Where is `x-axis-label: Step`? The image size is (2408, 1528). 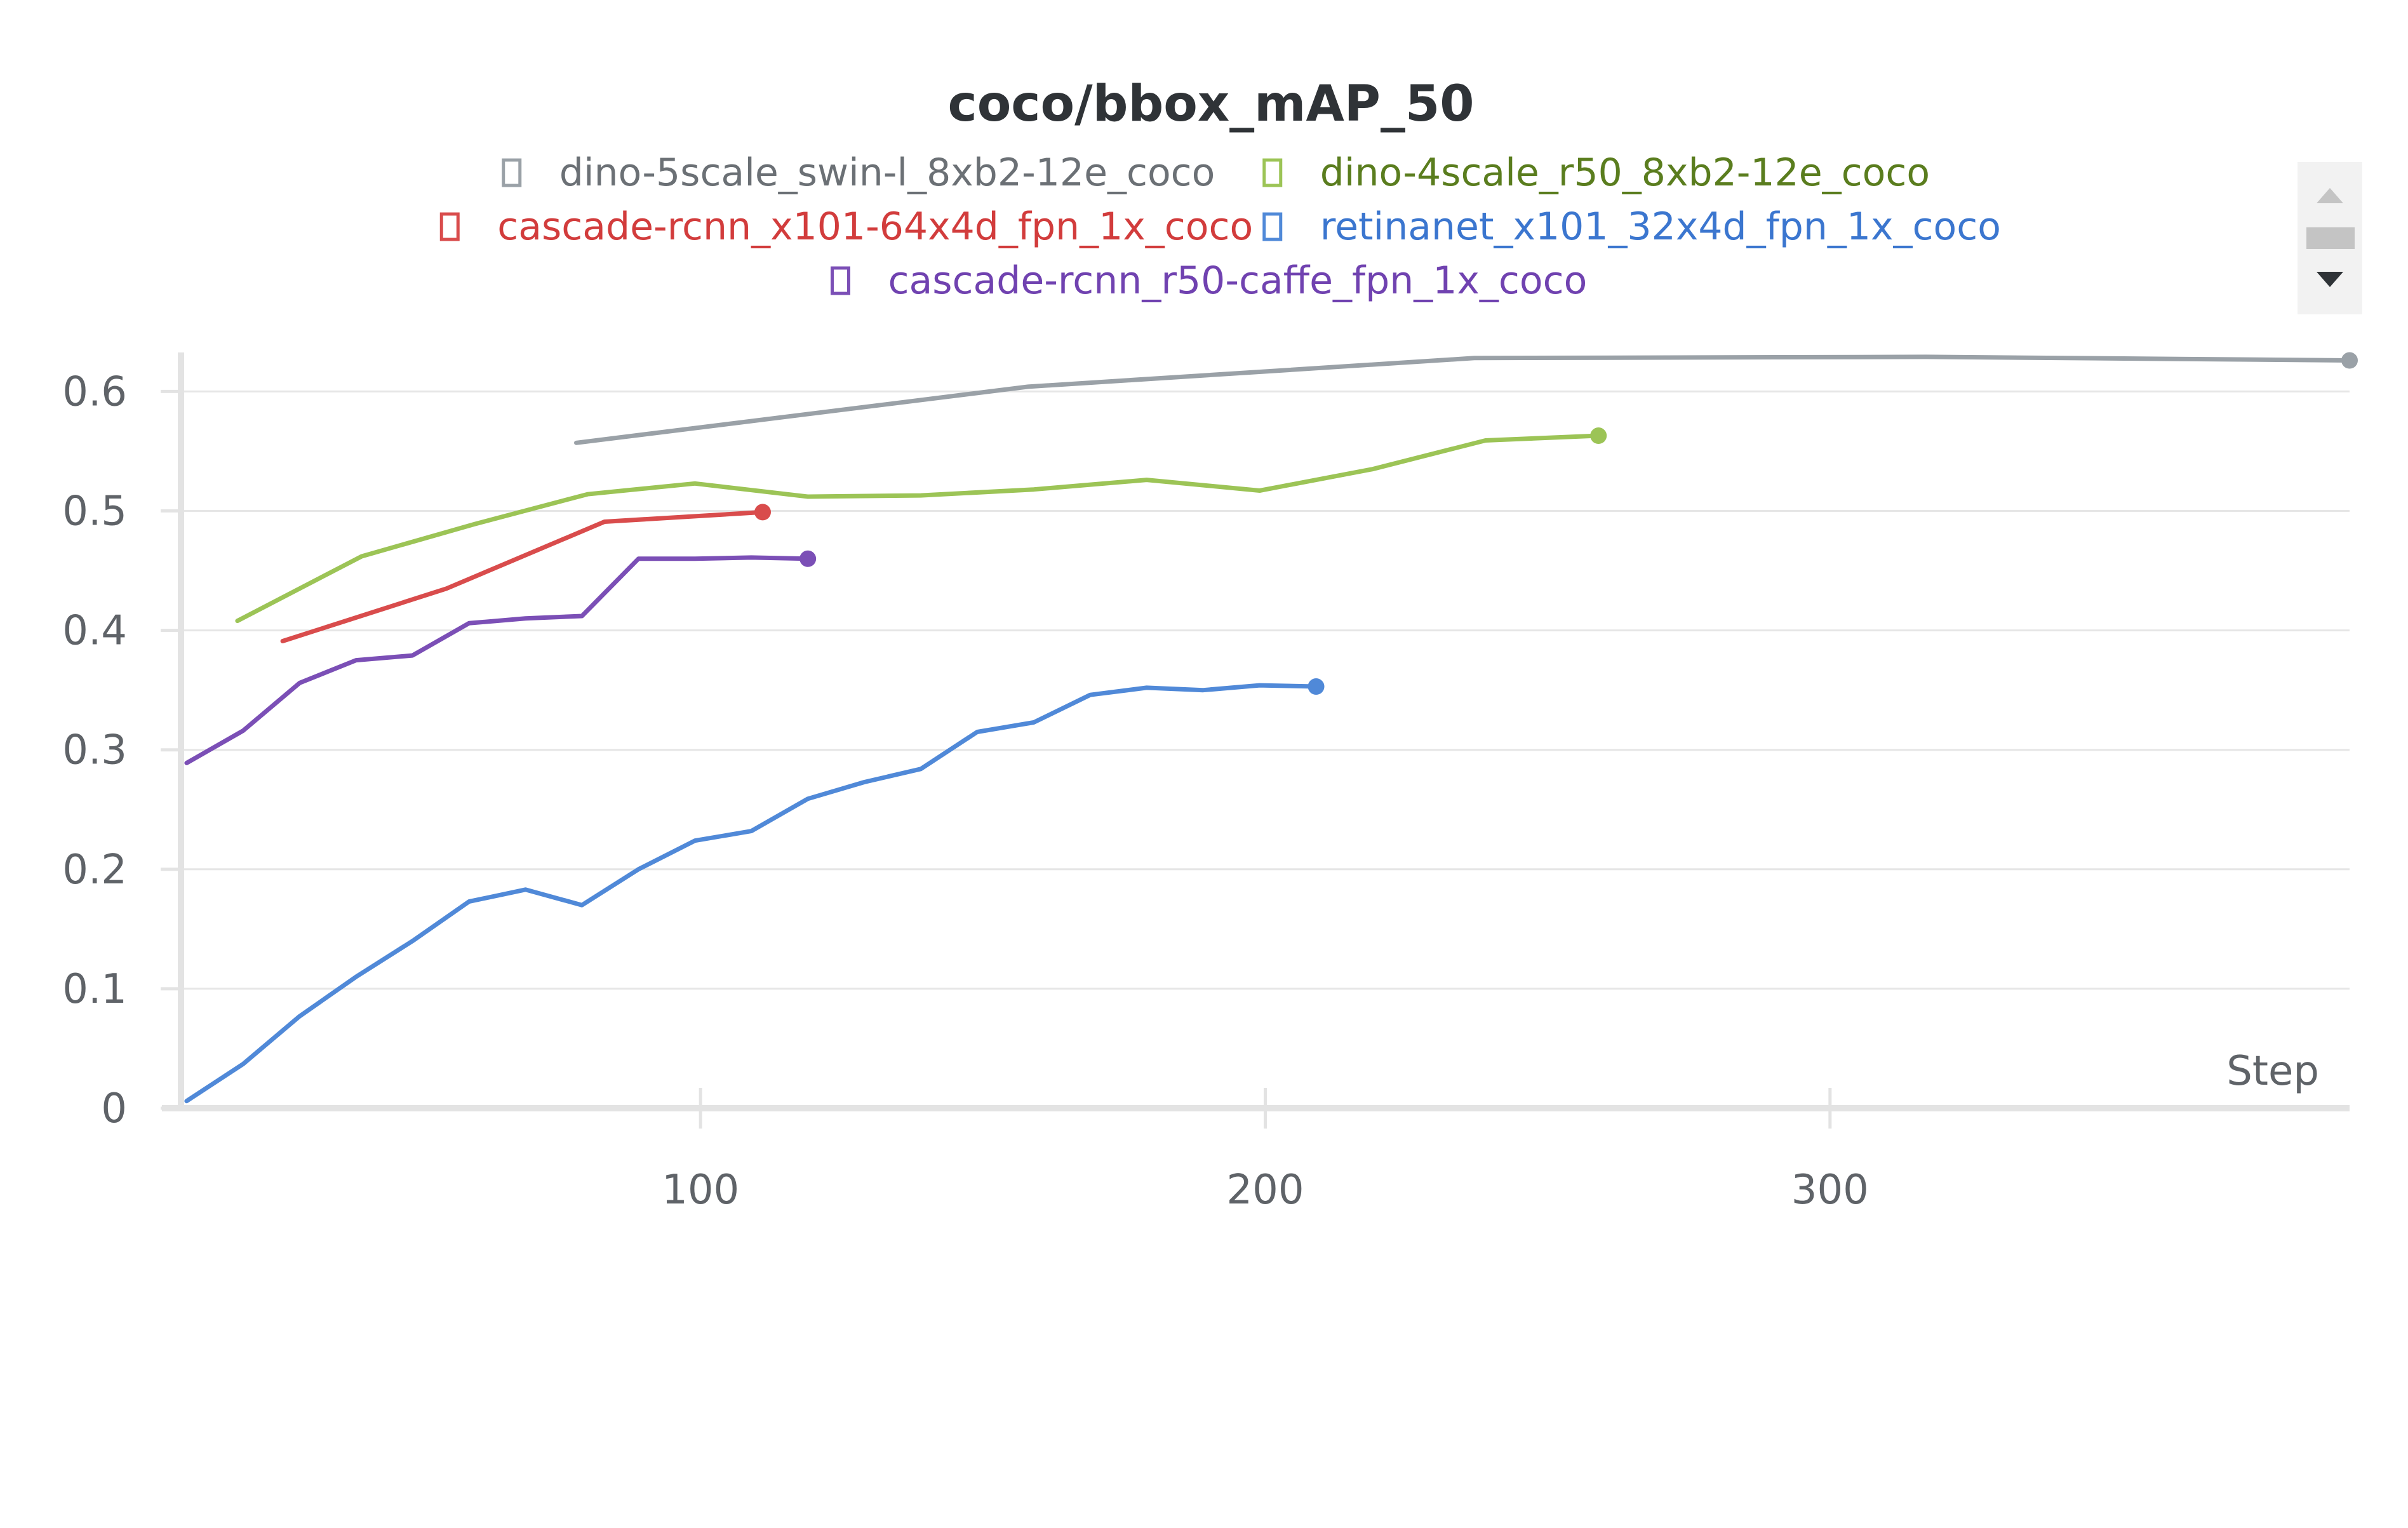 x-axis-label: Step is located at coordinates (2272, 1071).